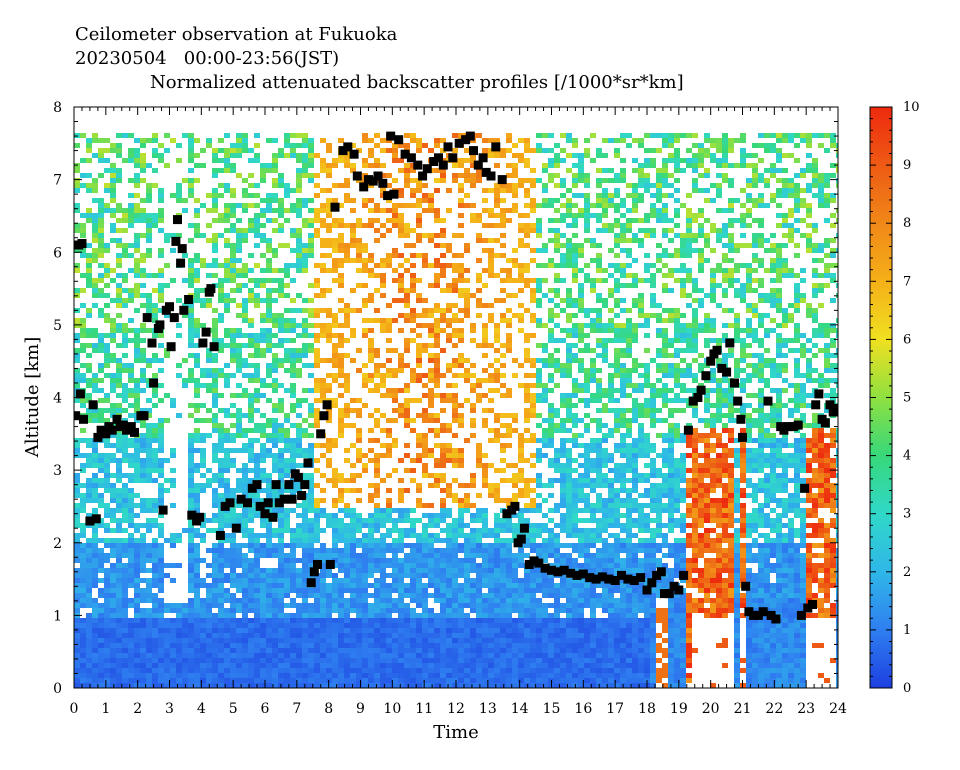 Image resolution: width=960 pixels, height=770 pixels. Describe the element at coordinates (392, 709) in the screenshot. I see `x-tick-label: 10` at that location.